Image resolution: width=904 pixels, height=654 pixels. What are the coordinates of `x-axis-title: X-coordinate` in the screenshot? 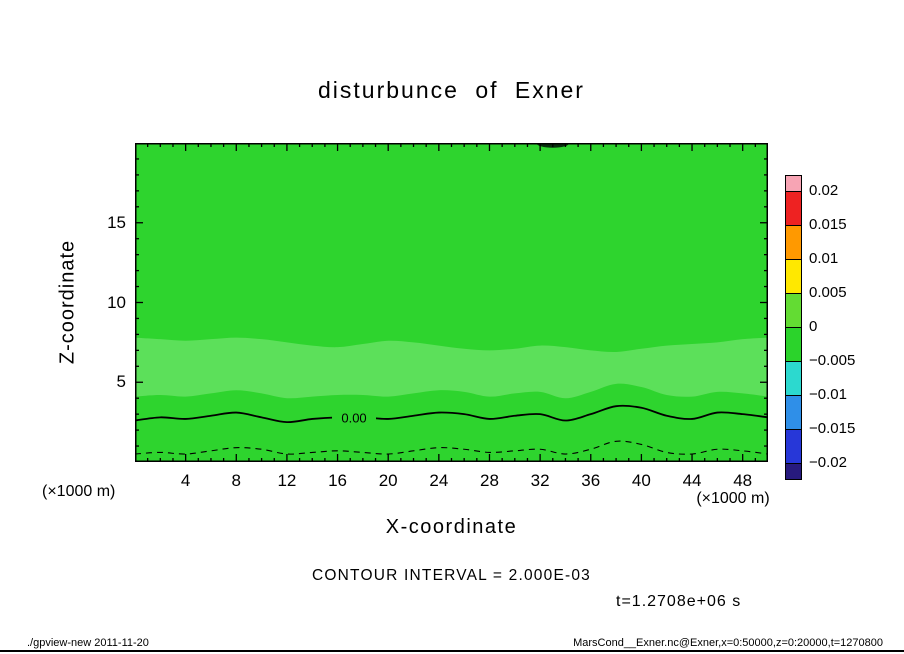 It's located at (451, 527).